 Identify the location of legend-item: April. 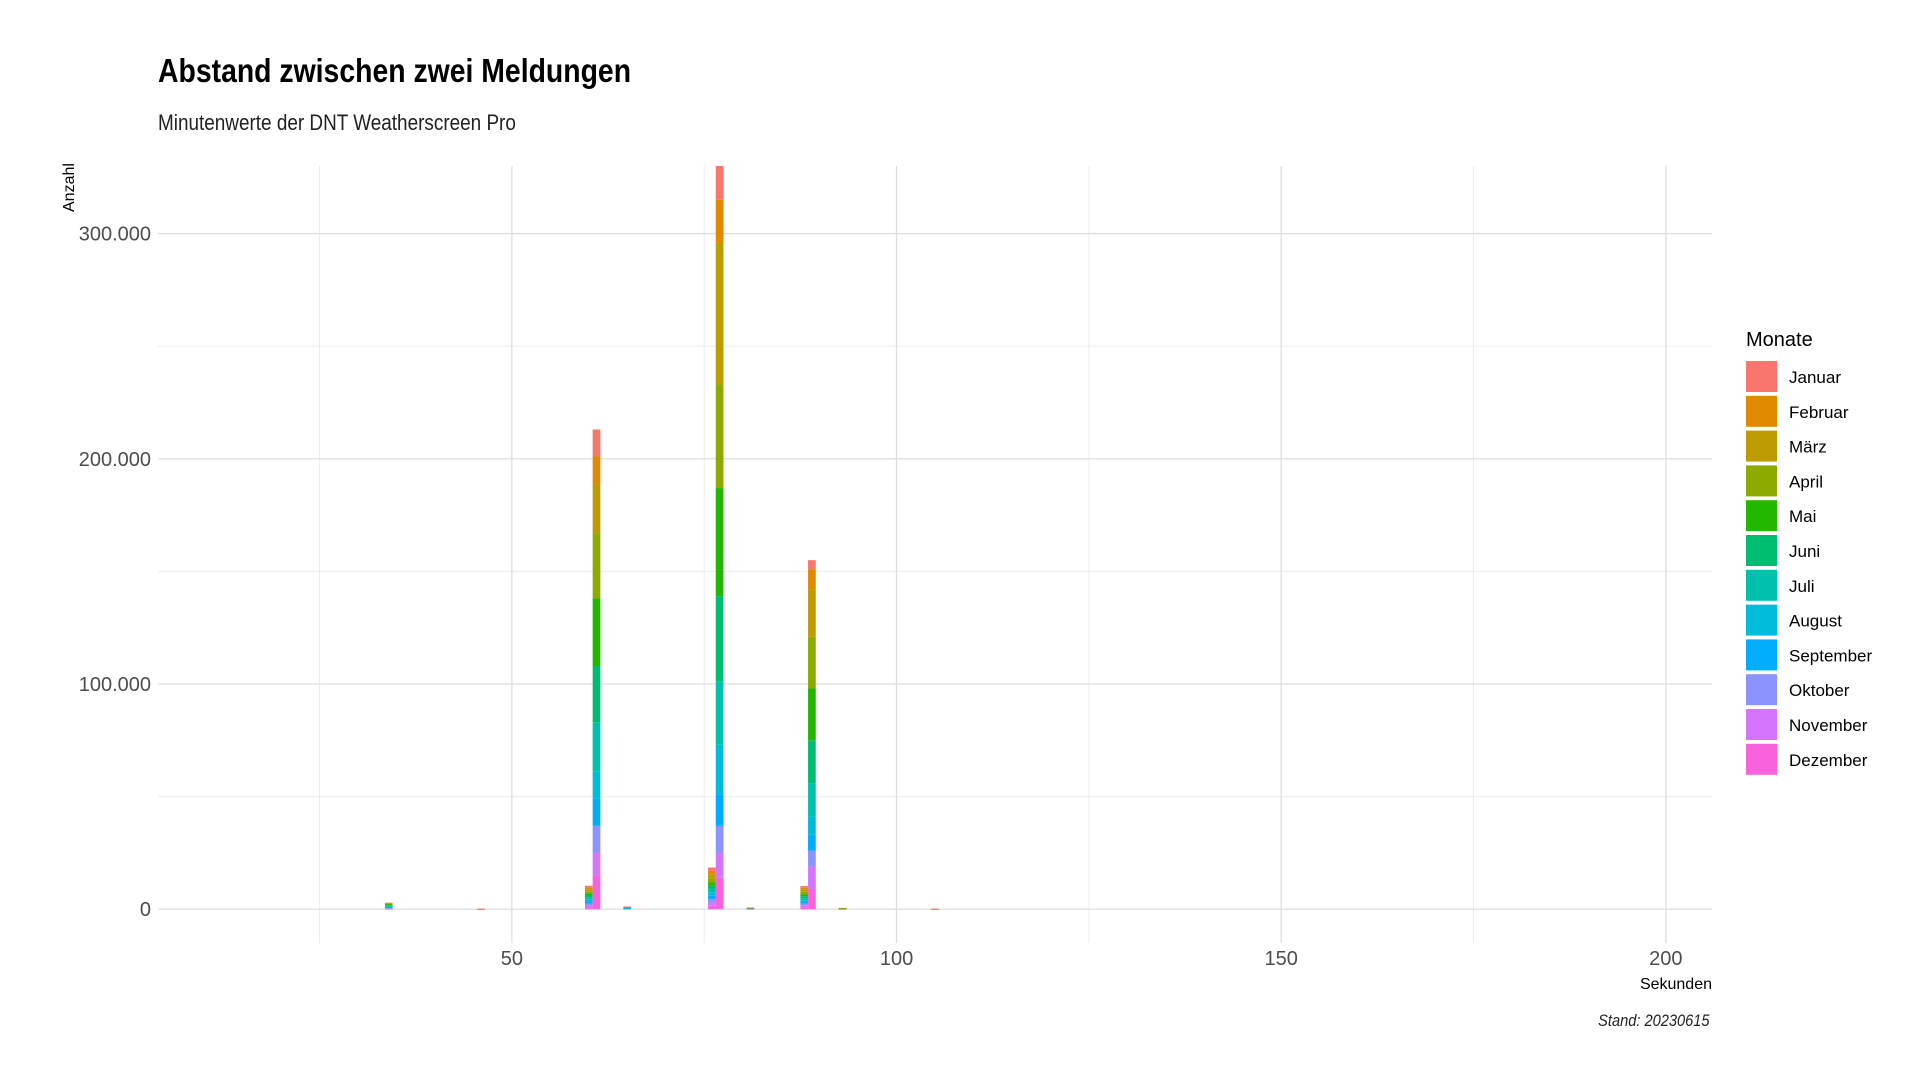
(1784, 481).